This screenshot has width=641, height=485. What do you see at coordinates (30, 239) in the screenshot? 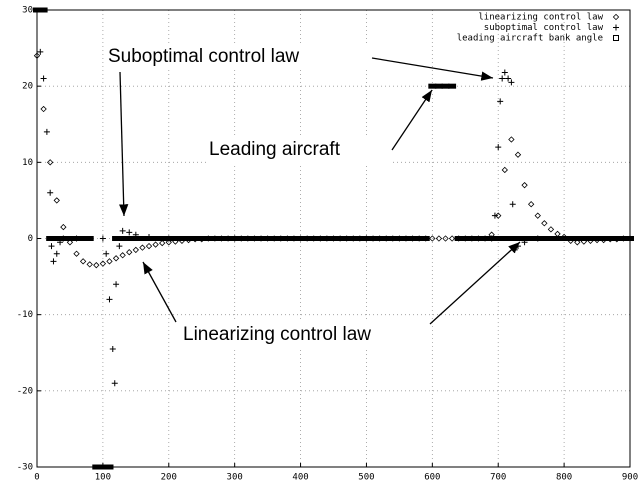
I see `y-tick-label: 0` at bounding box center [30, 239].